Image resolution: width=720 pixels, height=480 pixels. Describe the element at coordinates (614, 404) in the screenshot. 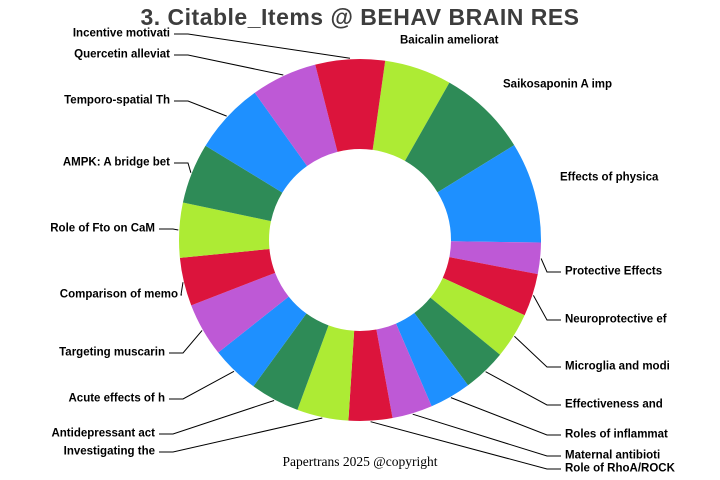

I see `slice-label: Effectiveness and` at that location.